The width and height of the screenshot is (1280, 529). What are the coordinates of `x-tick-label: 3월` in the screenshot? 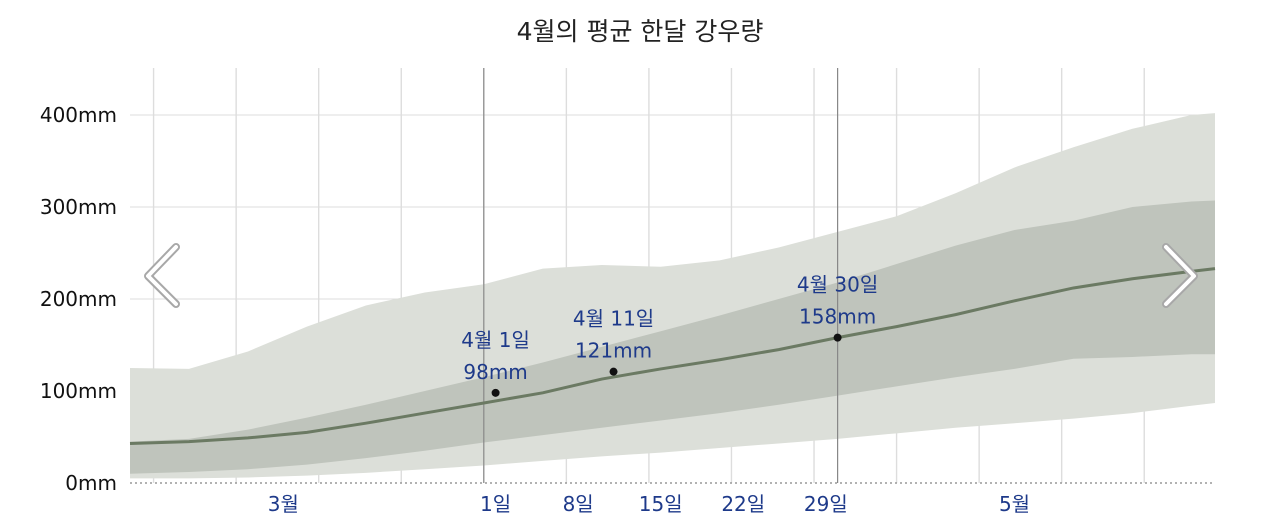 It's located at (283, 504).